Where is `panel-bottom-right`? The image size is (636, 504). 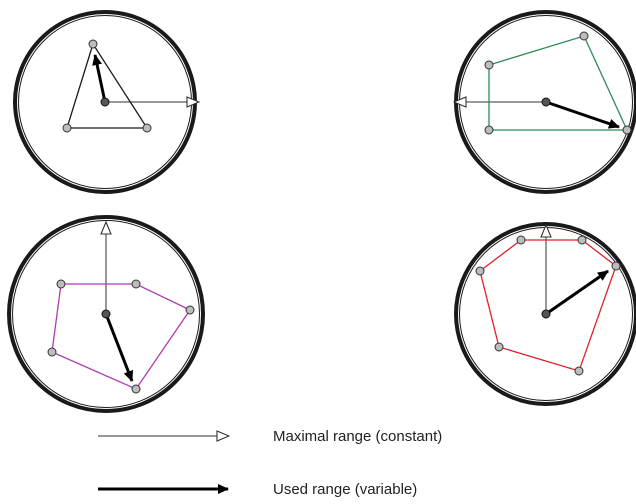 panel-bottom-right is located at coordinates (545, 314).